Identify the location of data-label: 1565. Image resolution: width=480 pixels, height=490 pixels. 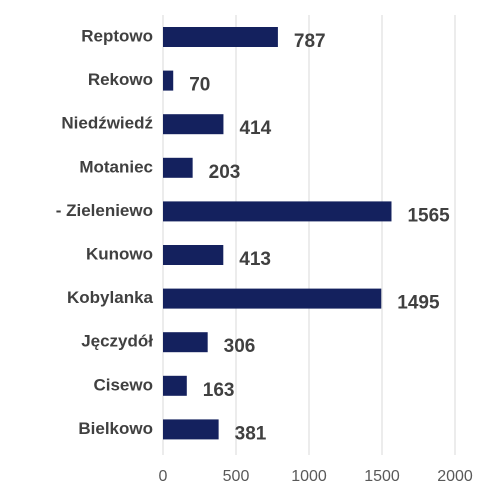
(428, 215).